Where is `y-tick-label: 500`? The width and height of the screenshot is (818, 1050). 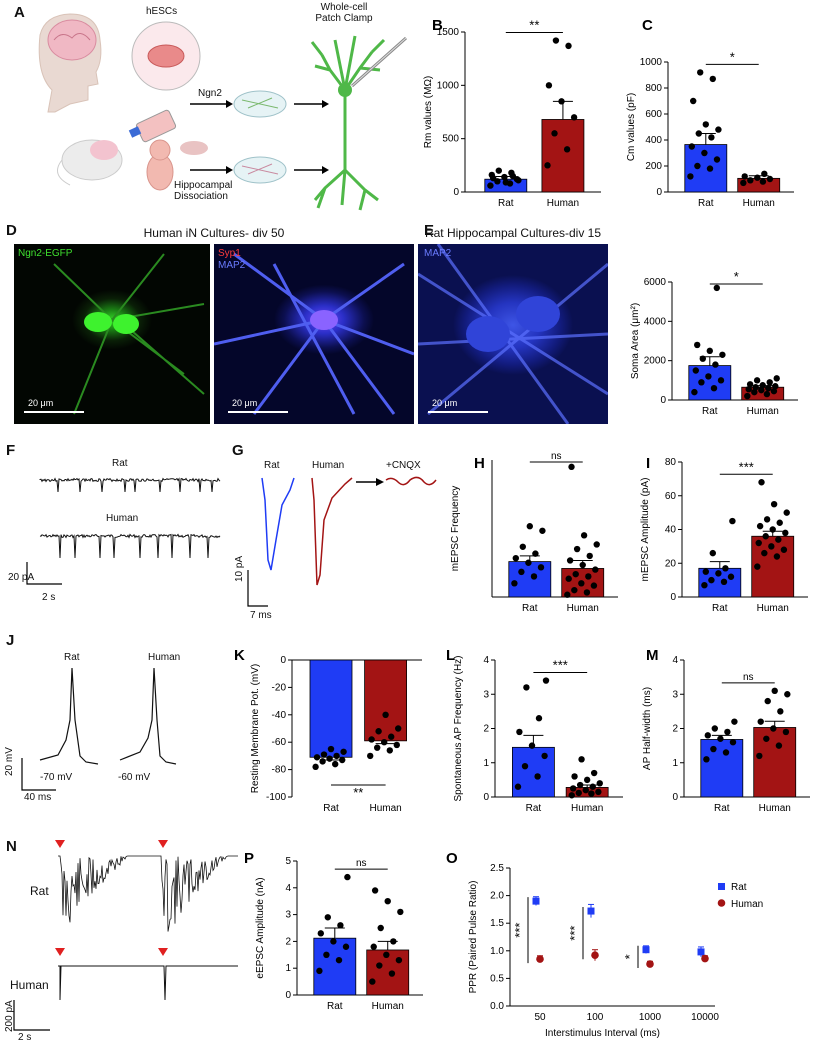
y-tick-label: 500 is located at coordinates (450, 139).